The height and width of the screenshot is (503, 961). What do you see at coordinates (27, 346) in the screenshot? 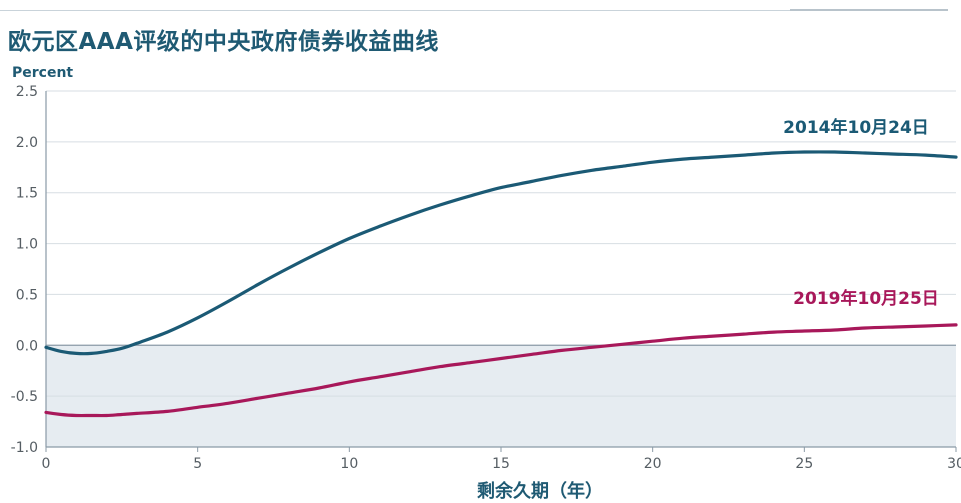
I see `y-tick-label: 0.0` at bounding box center [27, 346].